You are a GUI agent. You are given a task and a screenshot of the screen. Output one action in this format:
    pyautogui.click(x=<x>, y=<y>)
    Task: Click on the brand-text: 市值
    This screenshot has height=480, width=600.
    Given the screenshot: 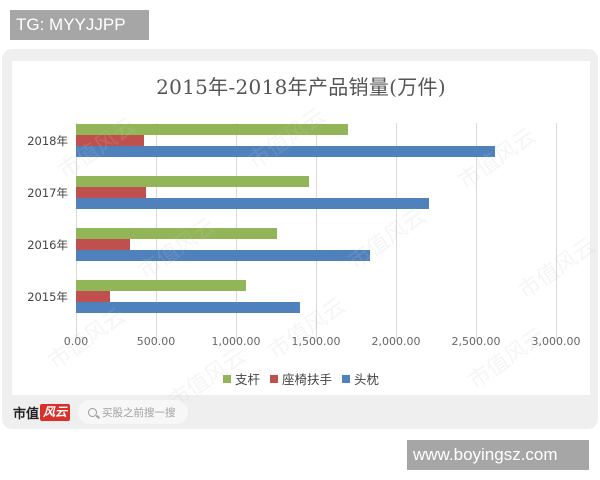 What is the action you would take?
    pyautogui.click(x=26, y=414)
    